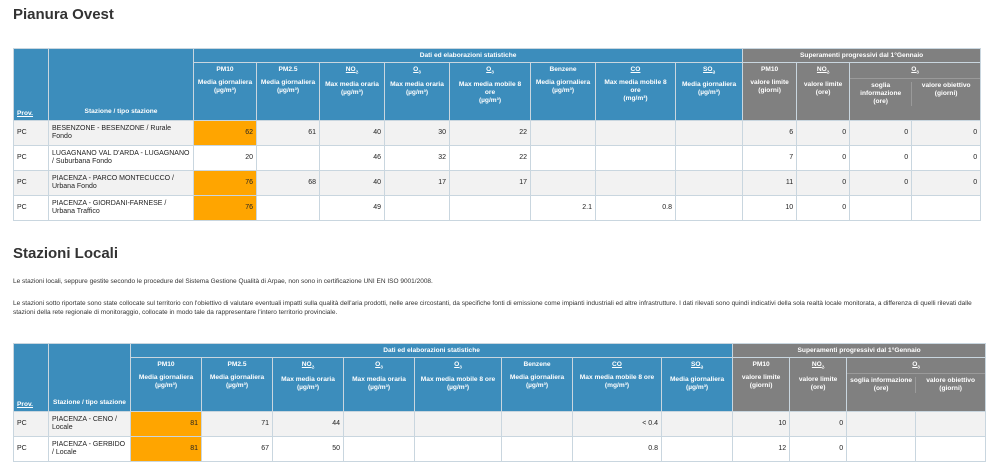  Describe the element at coordinates (63, 14) in the screenshot. I see `section-title-pianura-ovest: Pianura Ovest` at that location.